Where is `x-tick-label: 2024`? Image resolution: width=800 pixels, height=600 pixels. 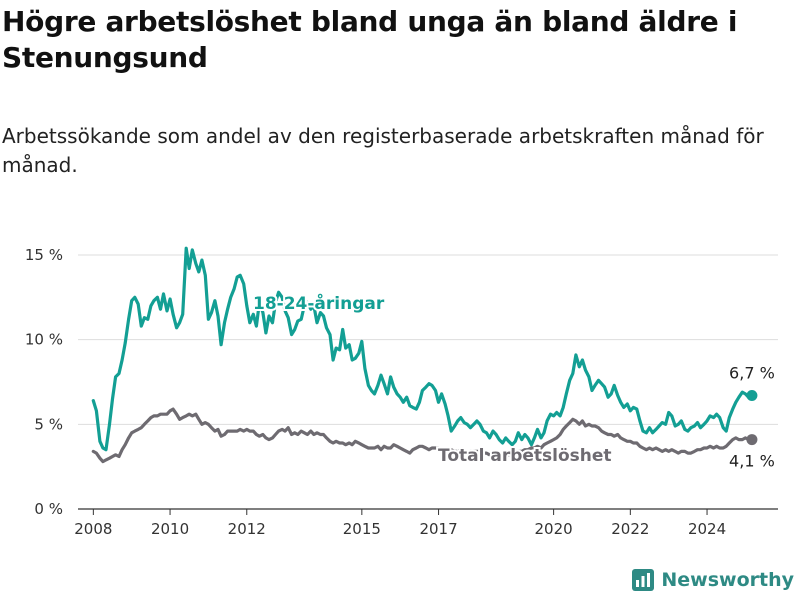 x-tick-label: 2024 is located at coordinates (707, 529).